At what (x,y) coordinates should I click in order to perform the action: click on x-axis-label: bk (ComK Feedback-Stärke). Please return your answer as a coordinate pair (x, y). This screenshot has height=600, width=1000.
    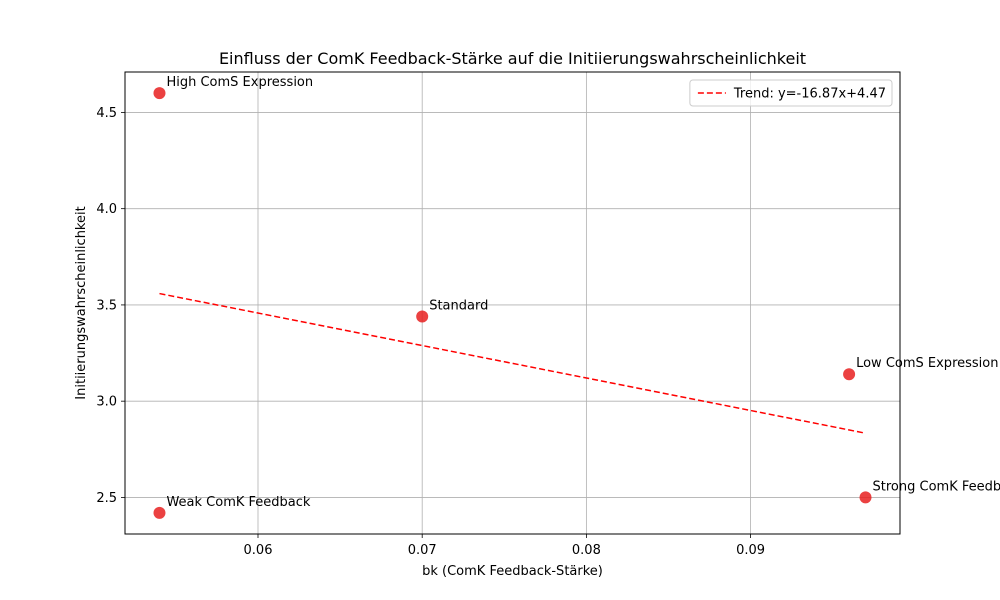
    Looking at the image, I should click on (512, 571).